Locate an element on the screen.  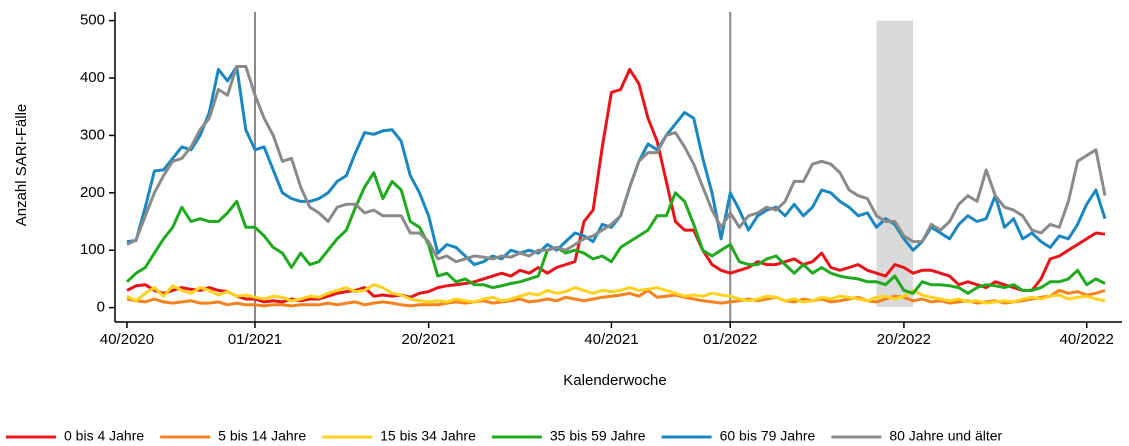
y-tick-label: 300 is located at coordinates (92, 134).